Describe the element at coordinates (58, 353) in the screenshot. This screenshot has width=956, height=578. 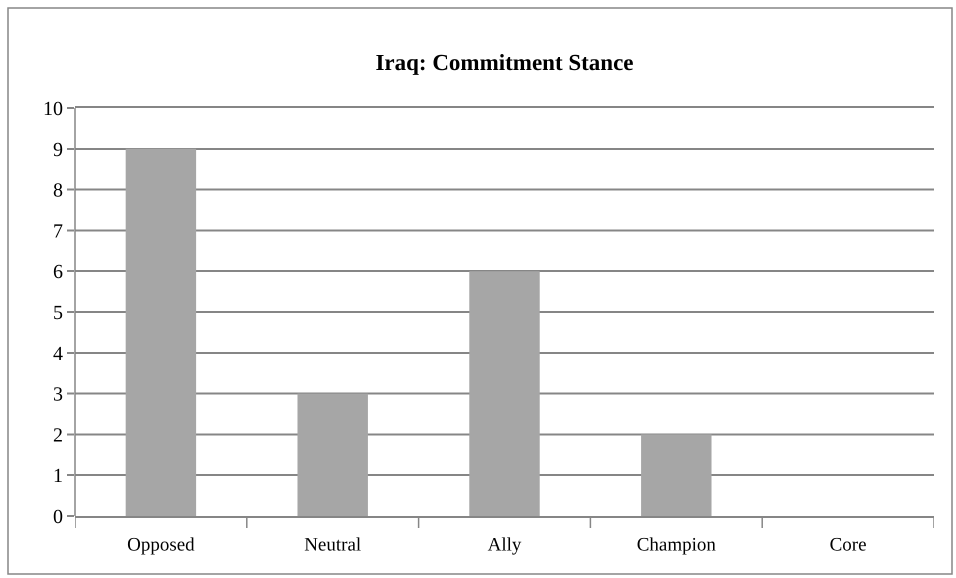
I see `y-tick-label: 4` at that location.